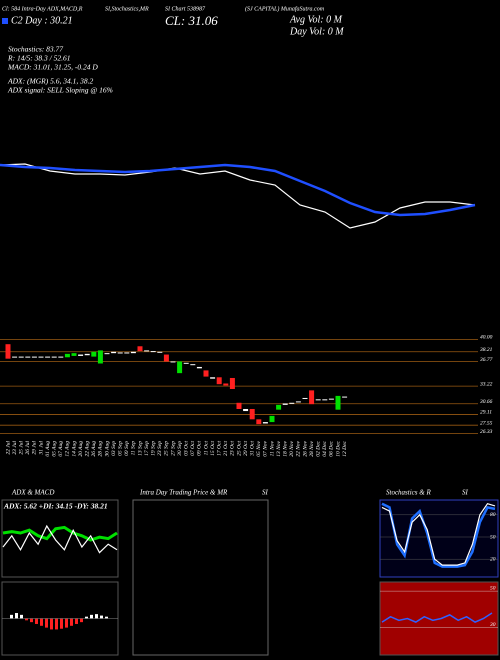 The image size is (500, 660). I want to click on date-label: 28 Nov, so click(312, 448).